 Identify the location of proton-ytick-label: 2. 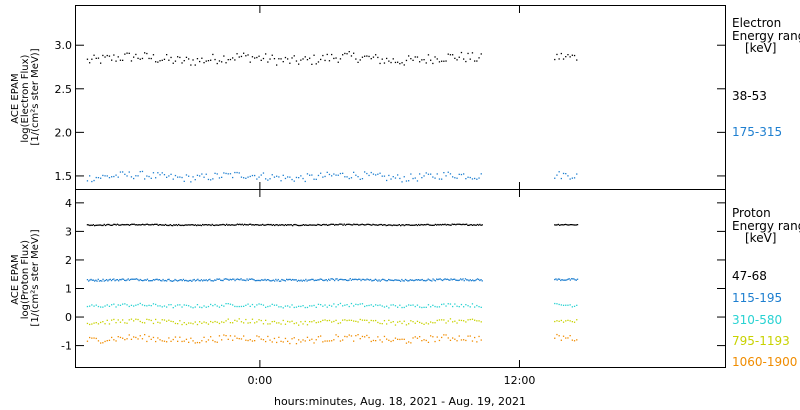
(68, 260).